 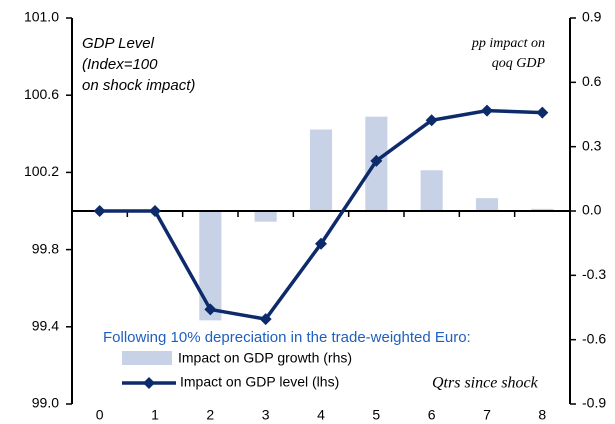 I want to click on y2-tick-label: -0.6, so click(x=594, y=338).